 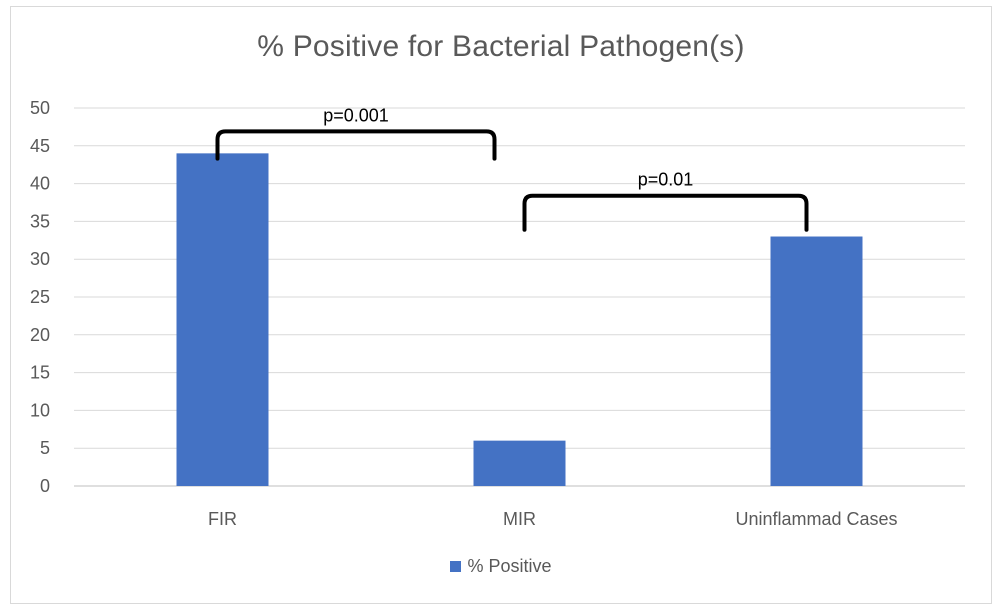 What do you see at coordinates (816, 519) in the screenshot?
I see `x-category-label: Uninflammad Cases` at bounding box center [816, 519].